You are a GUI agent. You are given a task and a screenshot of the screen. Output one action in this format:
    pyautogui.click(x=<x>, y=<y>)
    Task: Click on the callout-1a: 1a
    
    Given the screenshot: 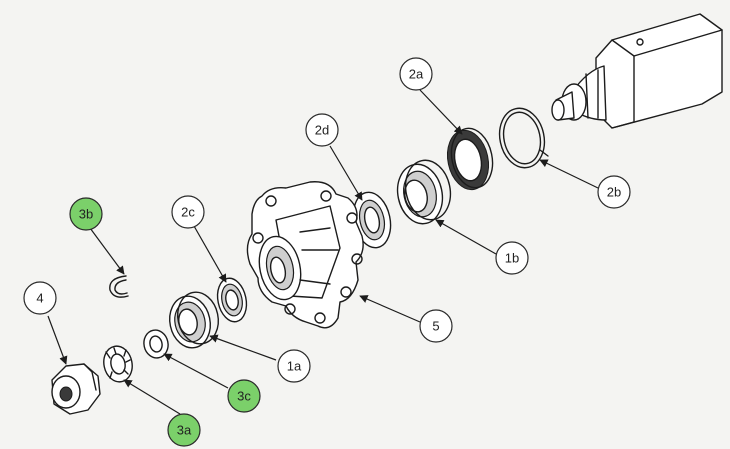 What is the action you would take?
    pyautogui.click(x=294, y=366)
    